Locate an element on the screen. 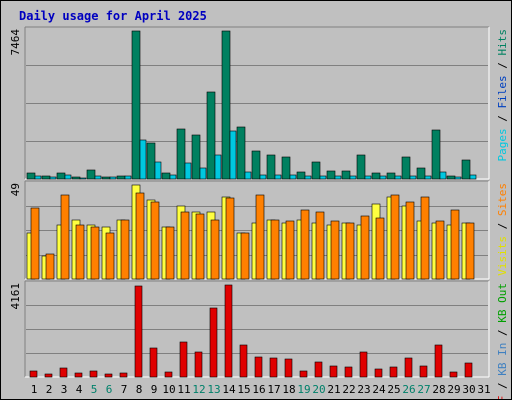  x-tick-label-day-23: 23 is located at coordinates (363, 389).